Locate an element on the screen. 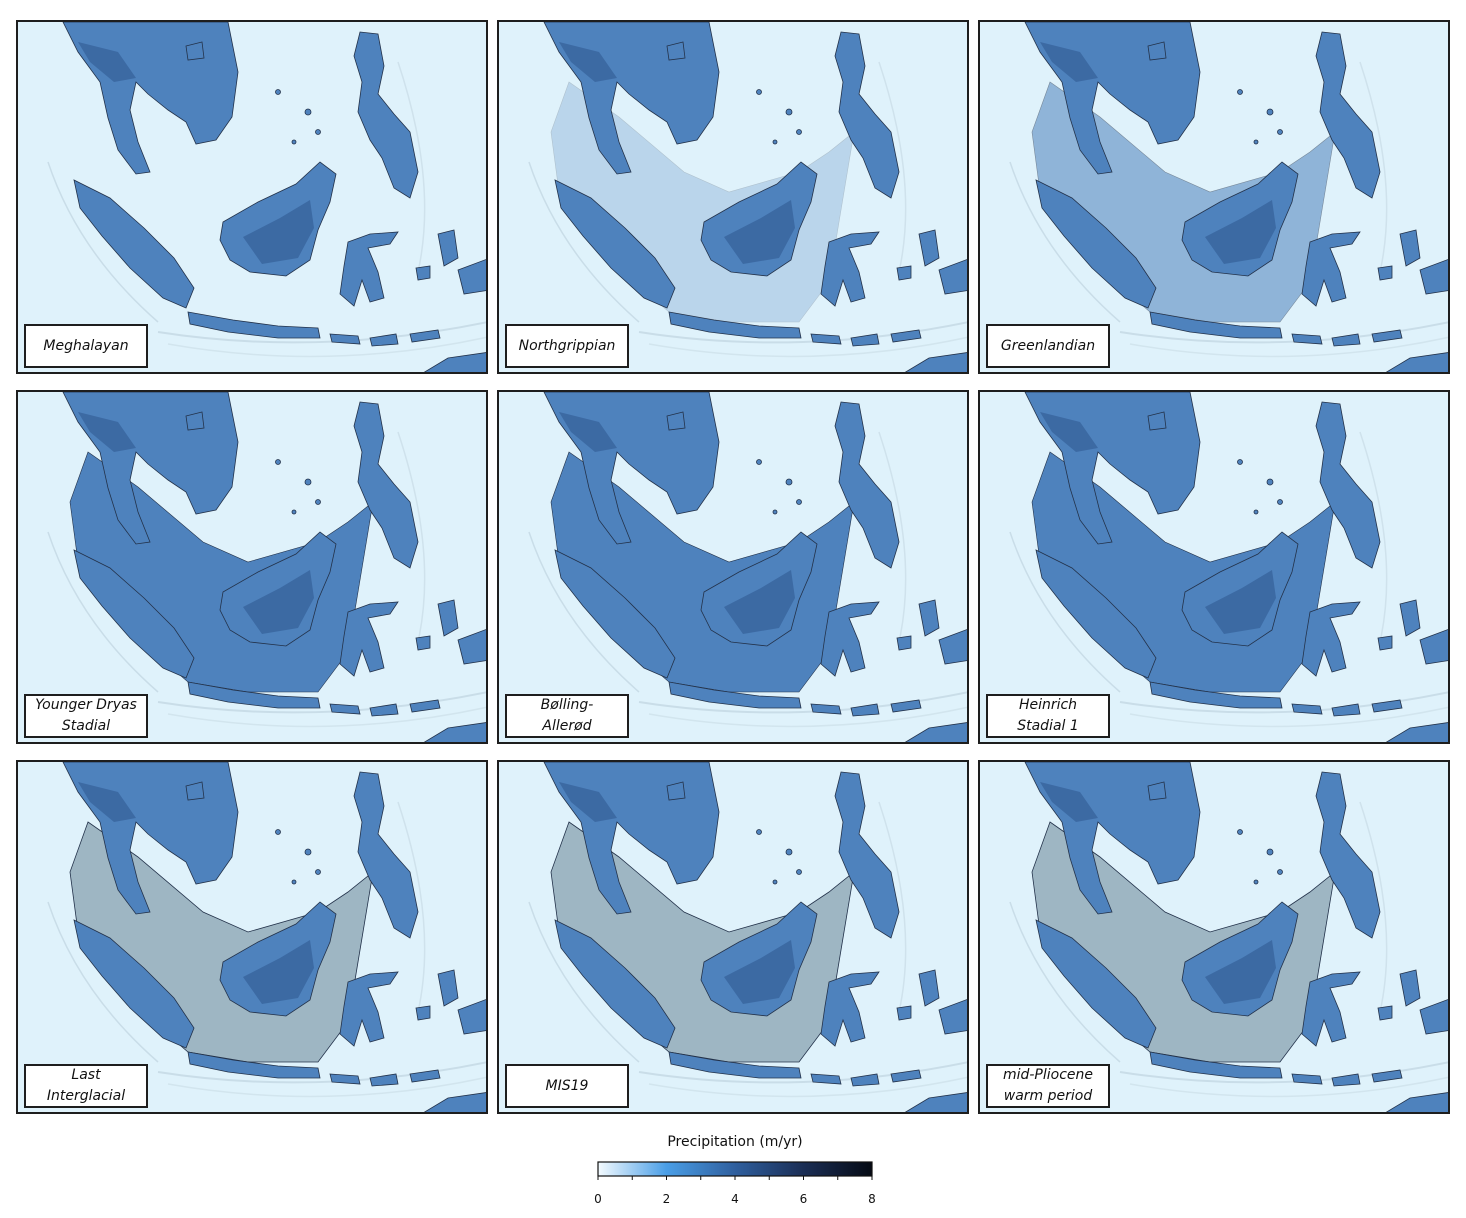  colorbar-tick-label: 4 is located at coordinates (735, 1199).